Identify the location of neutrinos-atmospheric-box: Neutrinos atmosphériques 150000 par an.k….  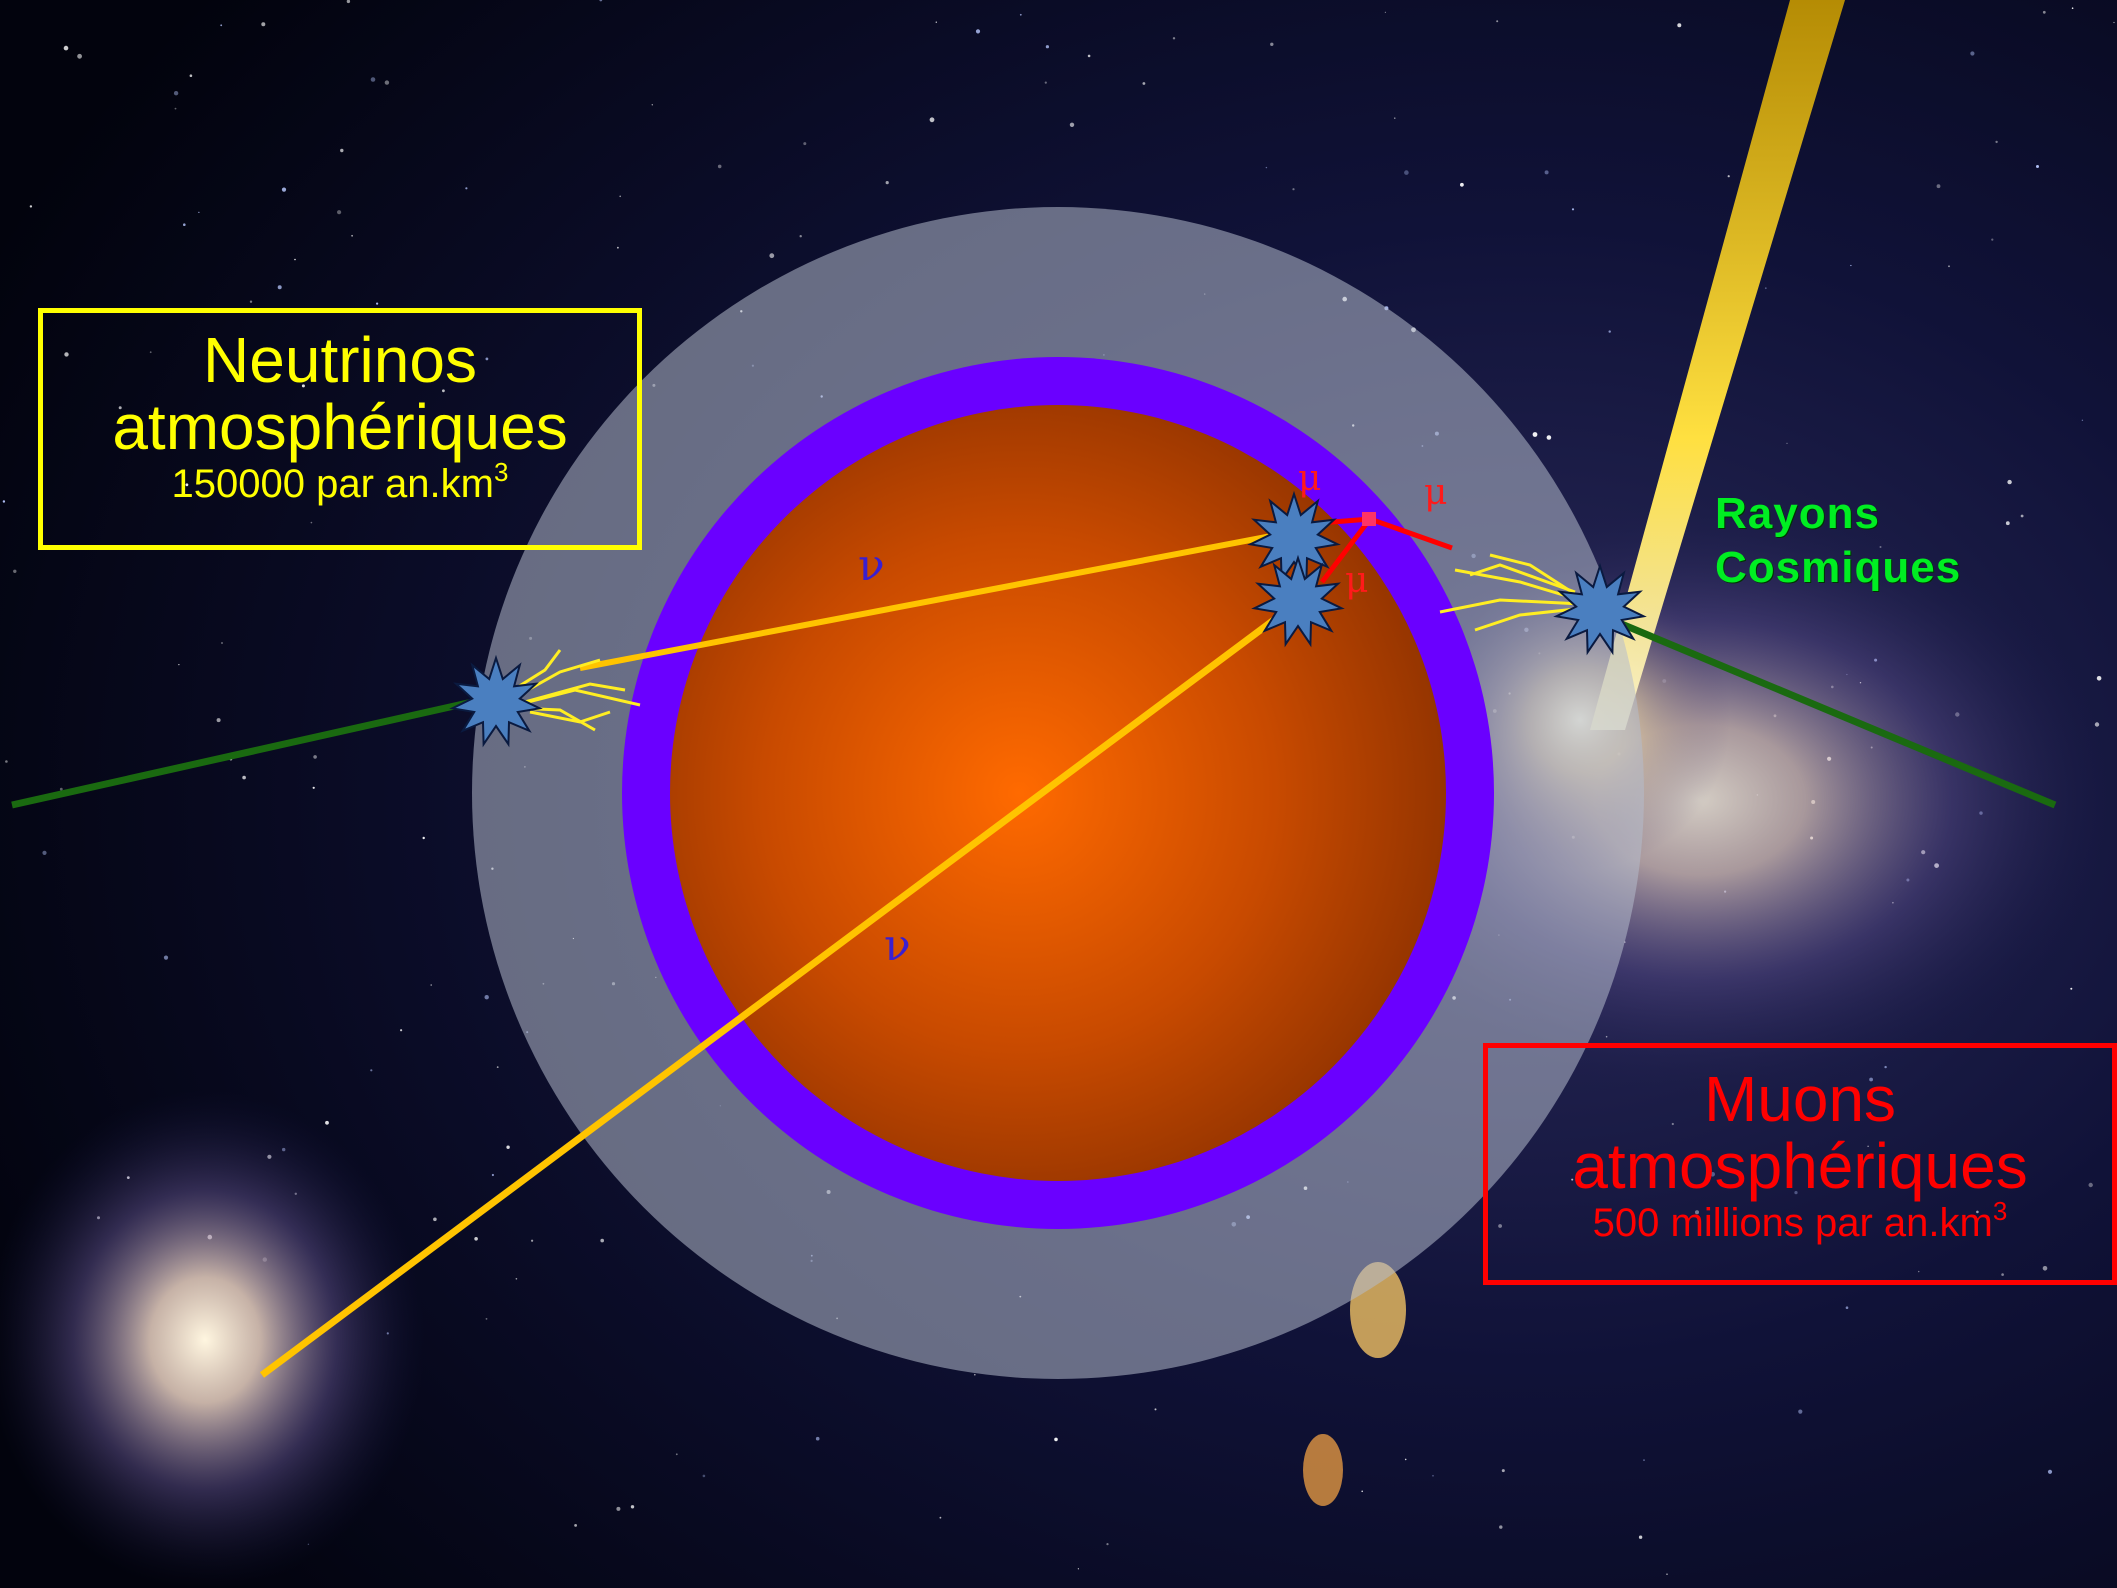
(340, 429).